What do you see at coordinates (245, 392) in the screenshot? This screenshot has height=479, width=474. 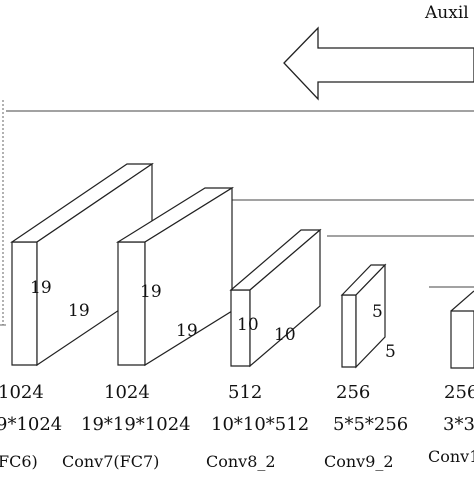 I see `block-channels: 512` at bounding box center [245, 392].